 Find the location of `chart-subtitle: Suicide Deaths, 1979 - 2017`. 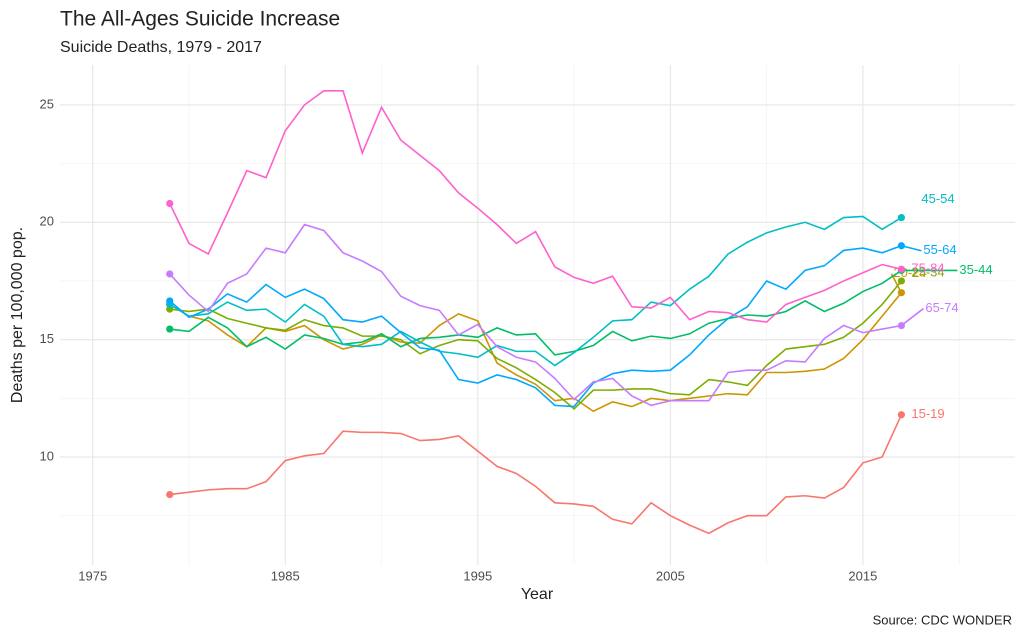

chart-subtitle: Suicide Deaths, 1979 - 2017 is located at coordinates (161, 47).